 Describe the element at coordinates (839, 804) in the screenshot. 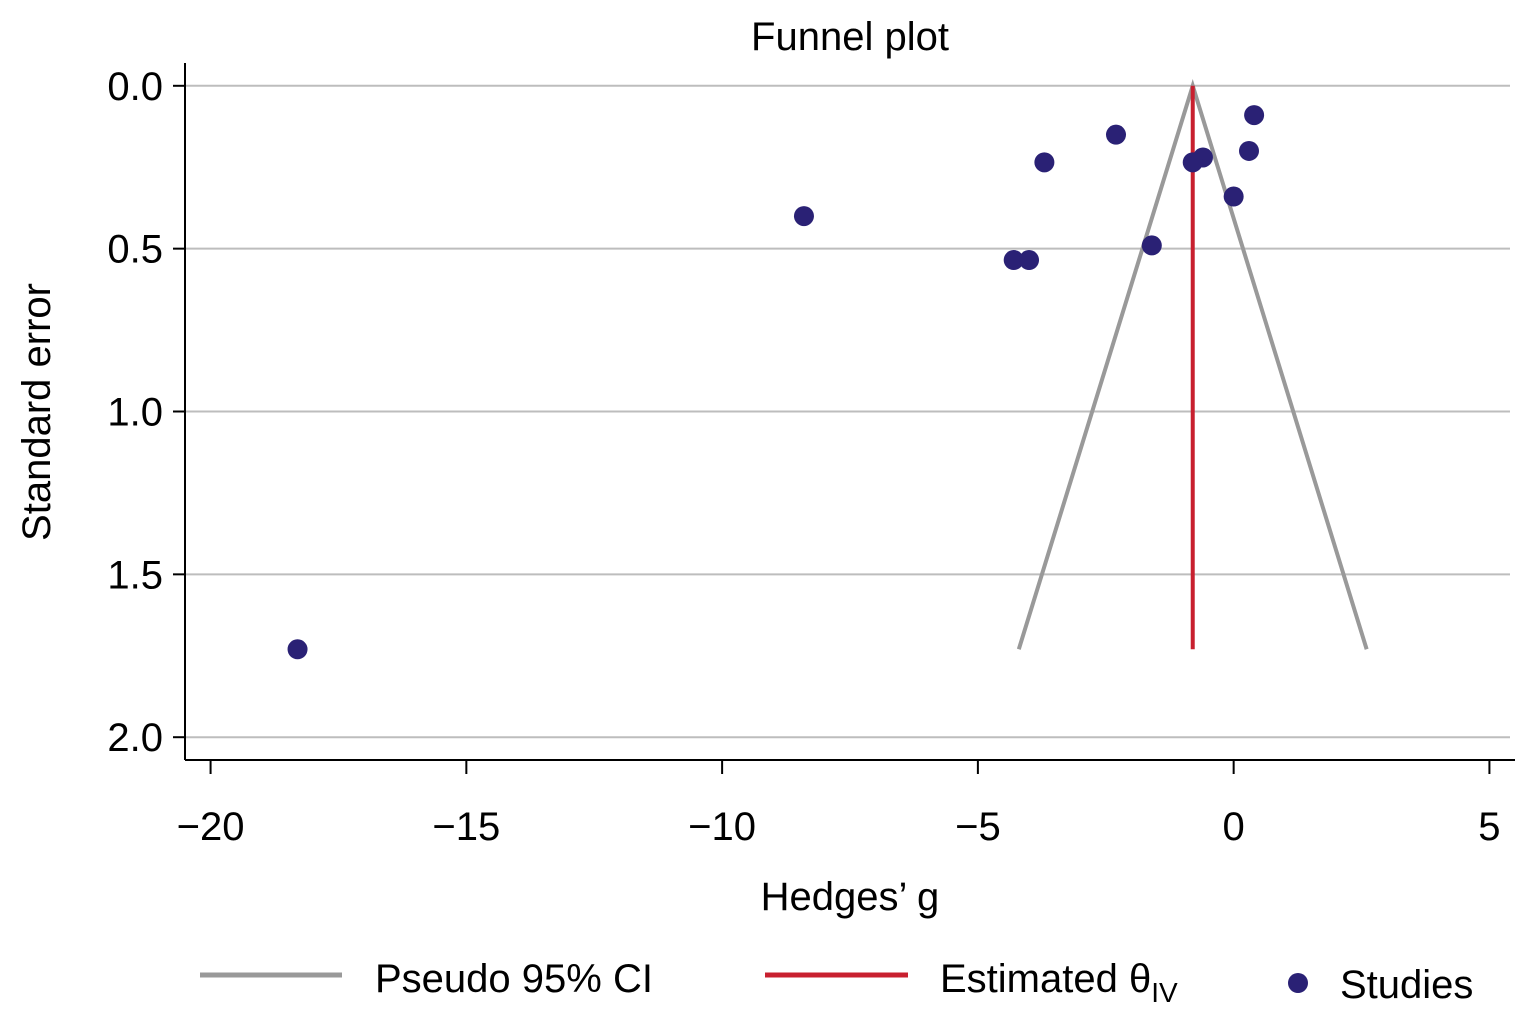

I see `x-axis-ticks: −20 −15 −10 −5 0 5` at that location.